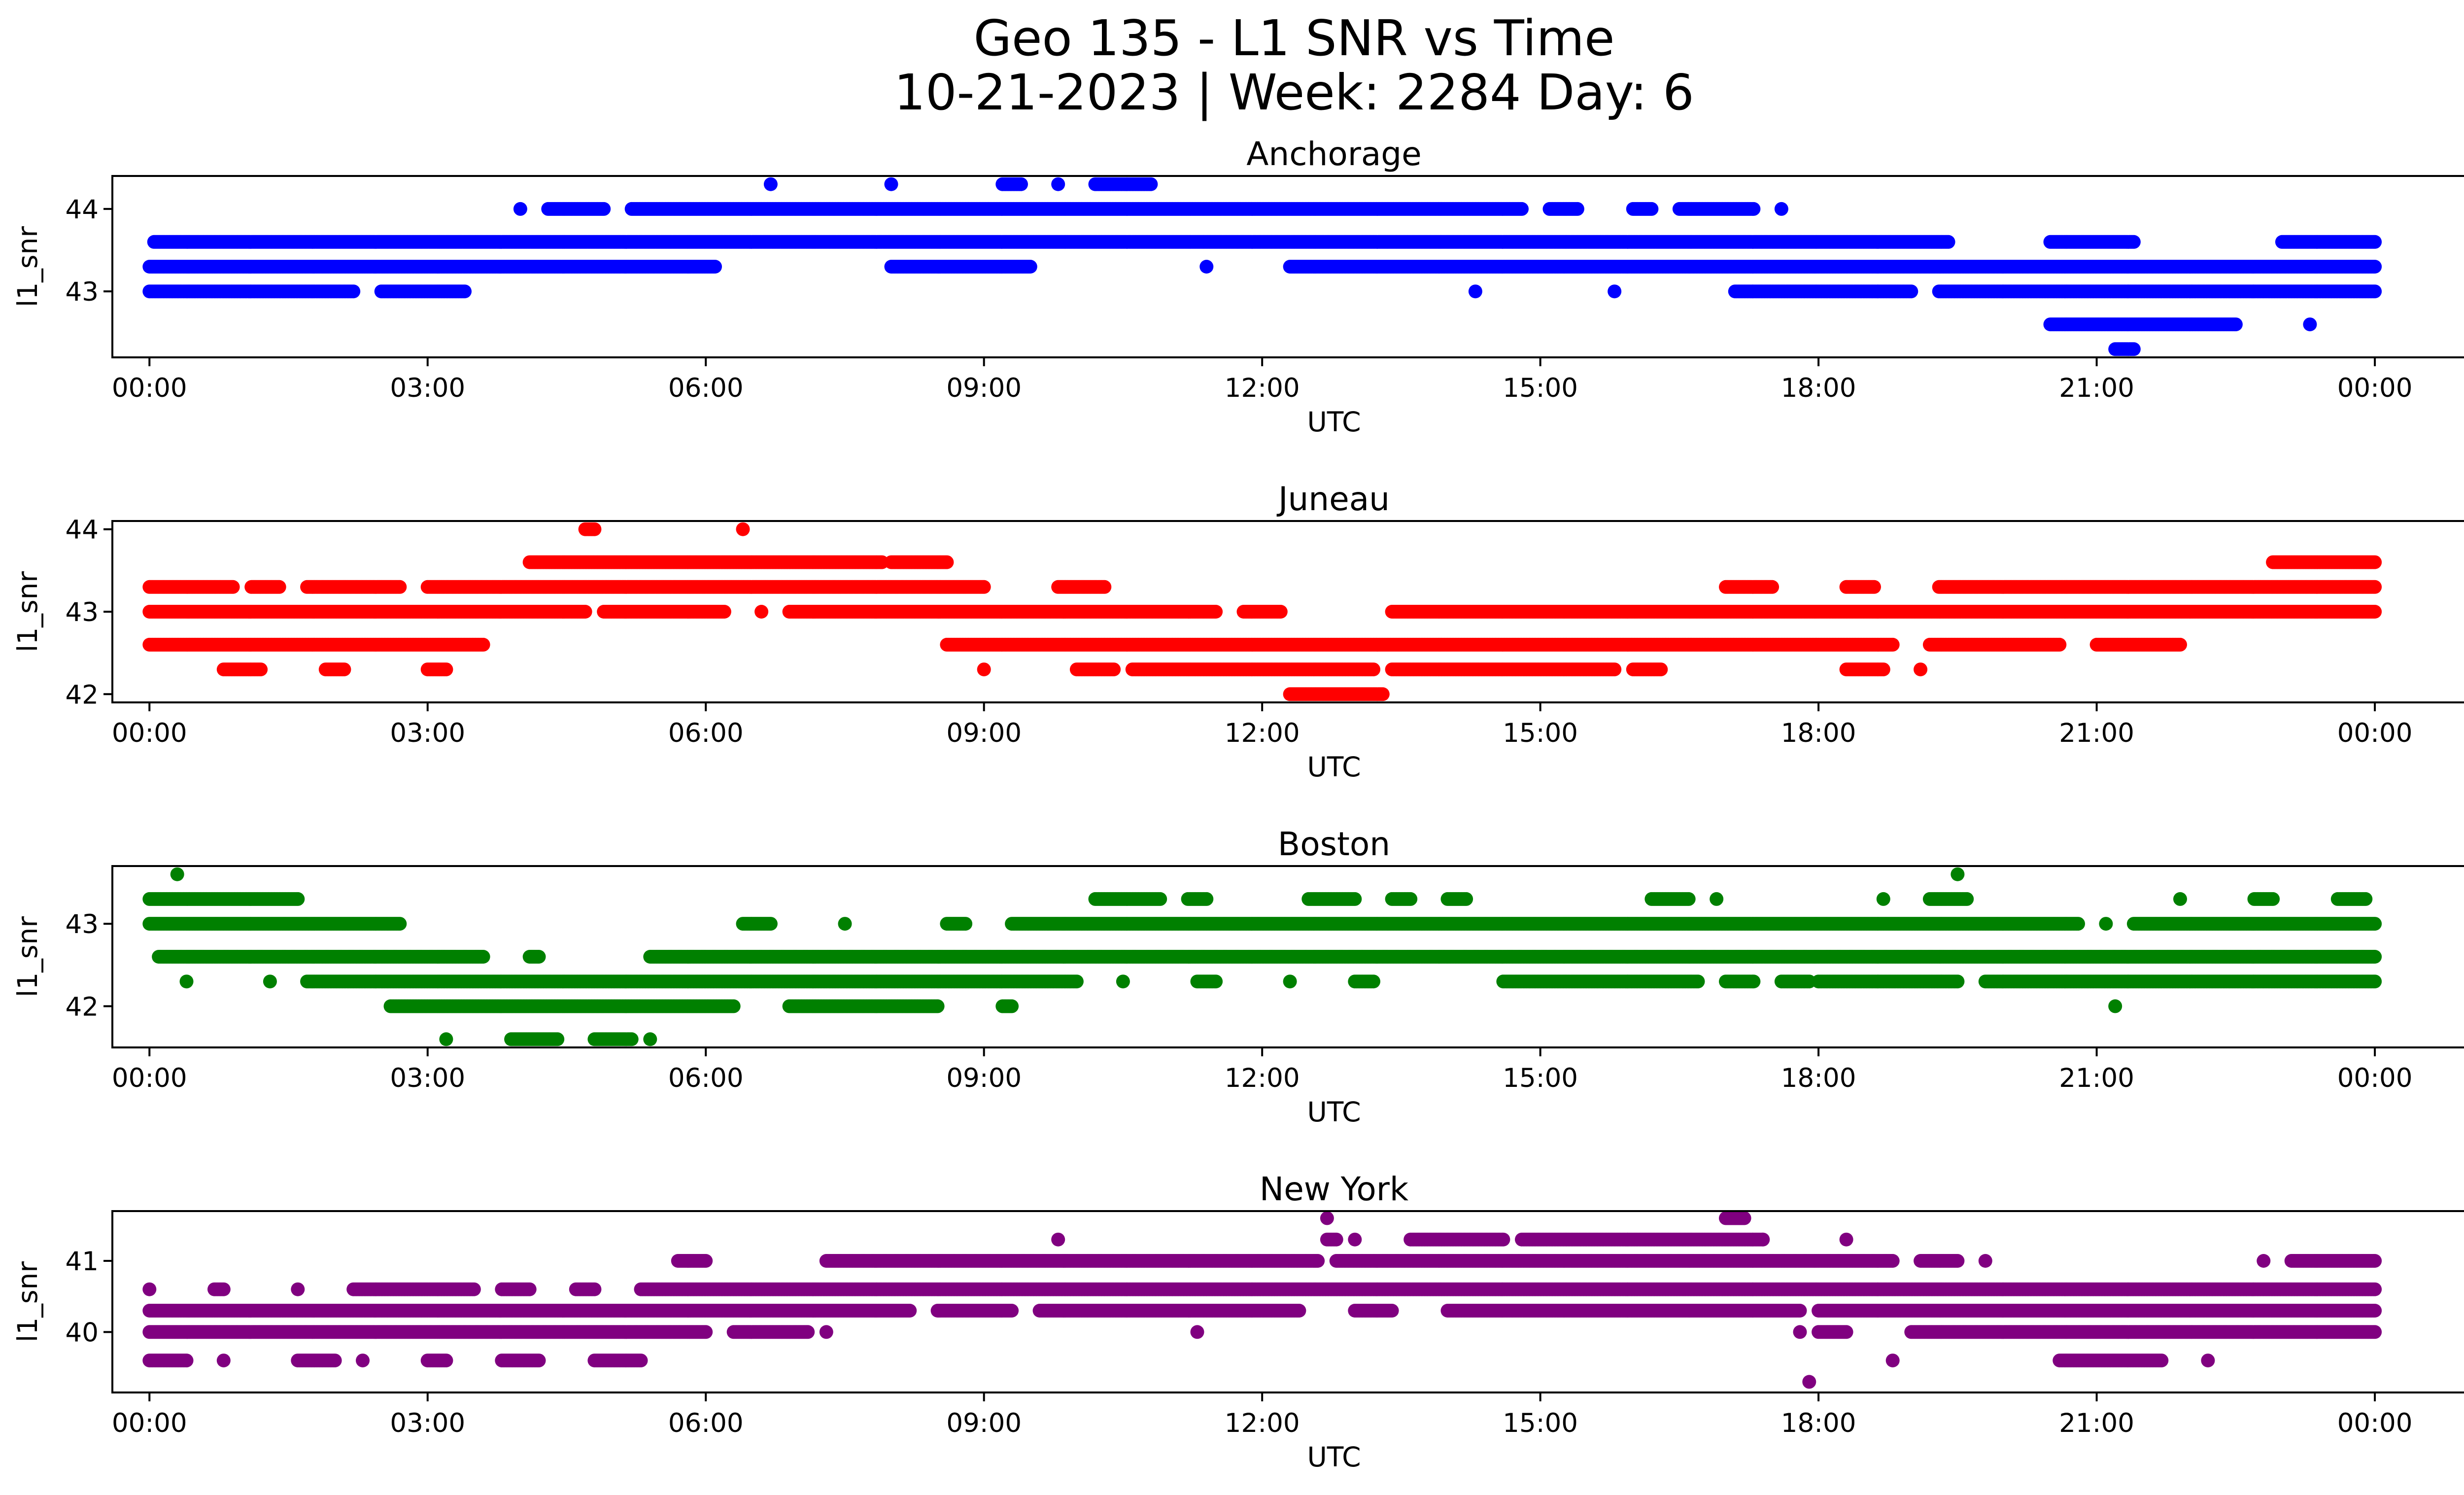  I want to click on x-tick-label: 15:00, so click(1540, 388).